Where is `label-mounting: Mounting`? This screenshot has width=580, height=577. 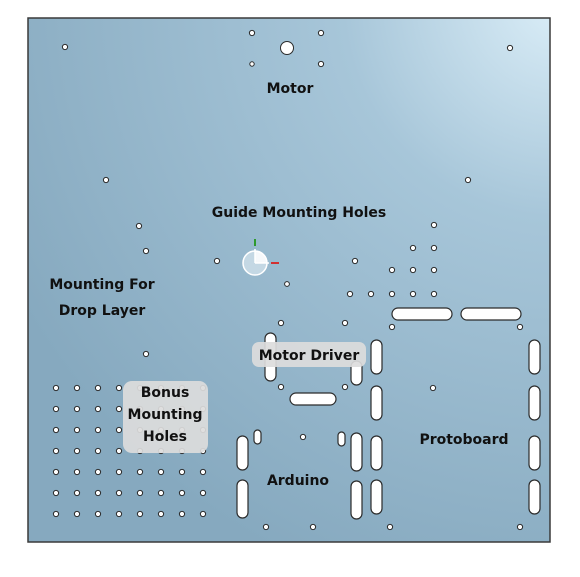 label-mounting: Mounting is located at coordinates (165, 415).